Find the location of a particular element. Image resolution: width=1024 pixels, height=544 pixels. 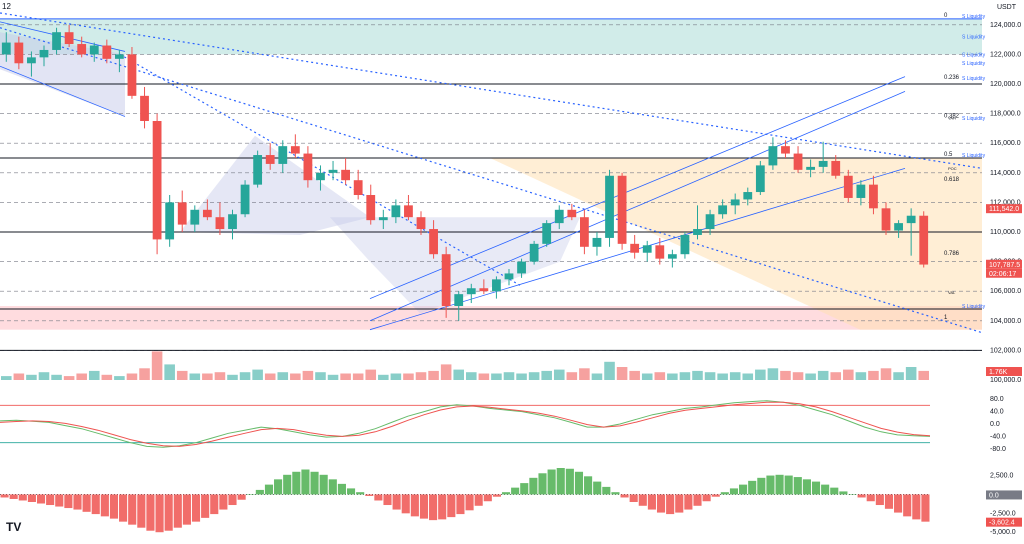

interval-label: 12 is located at coordinates (6, 6).